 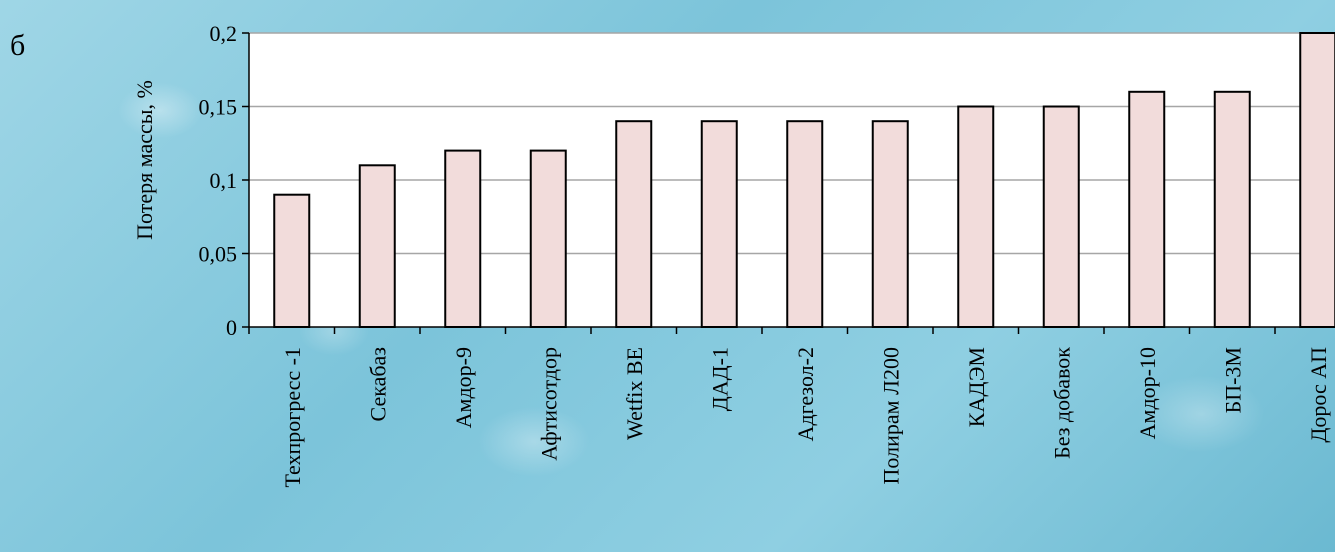 I want to click on x-category-label: Wetfix BE, so click(x=634, y=393).